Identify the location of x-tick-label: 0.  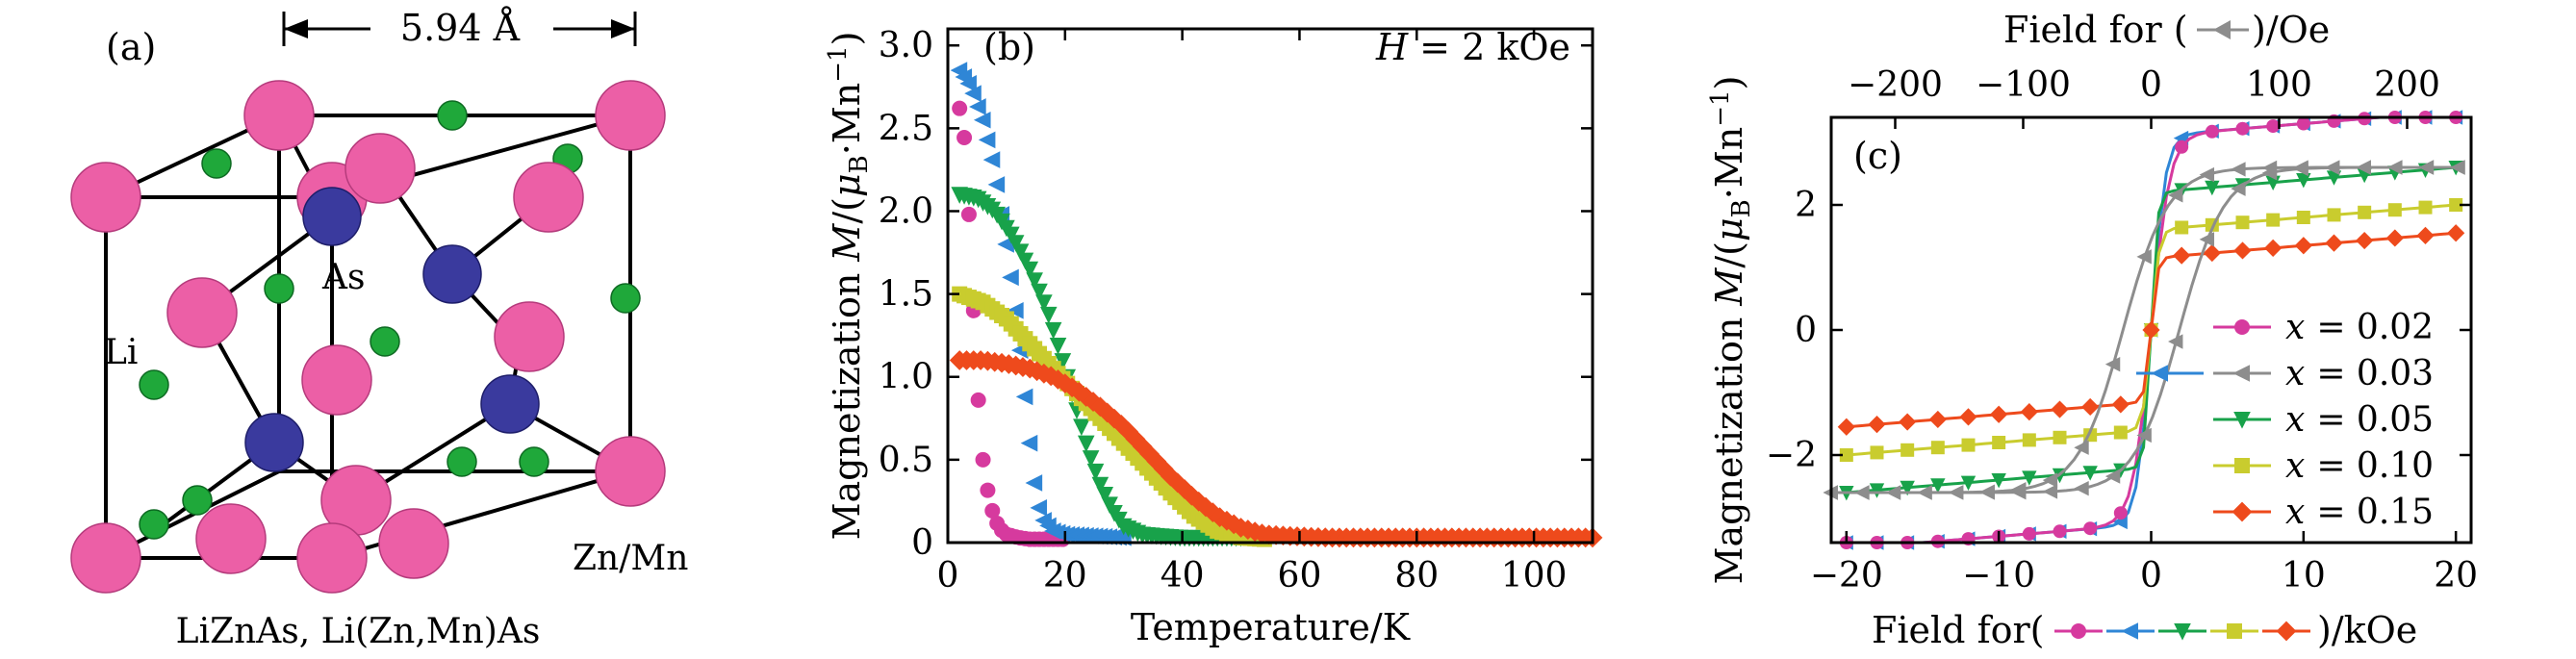
(2151, 576).